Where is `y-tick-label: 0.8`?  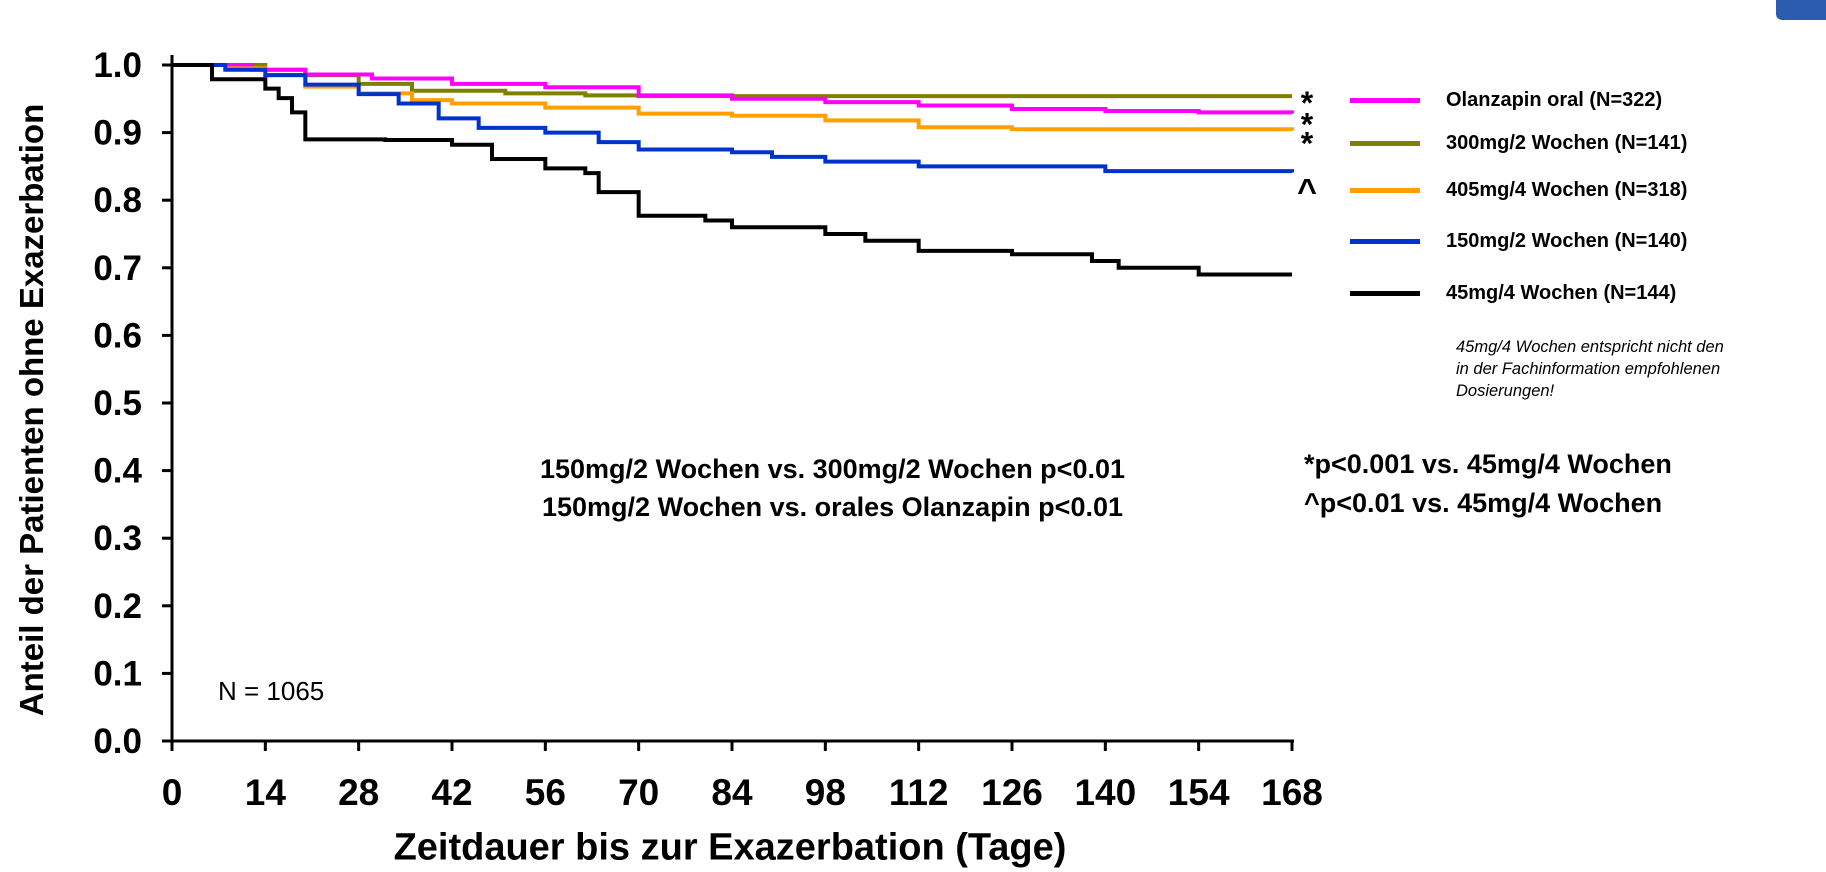 y-tick-label: 0.8 is located at coordinates (117, 200).